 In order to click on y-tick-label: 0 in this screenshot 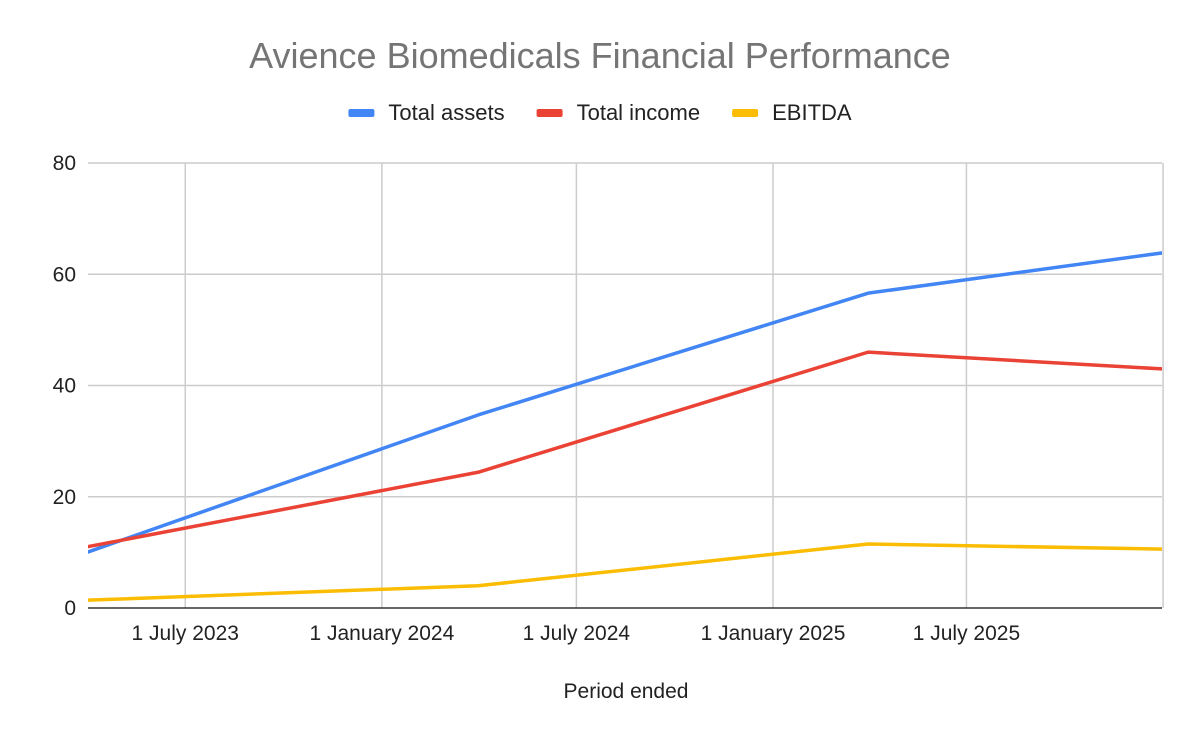, I will do `click(70, 608)`.